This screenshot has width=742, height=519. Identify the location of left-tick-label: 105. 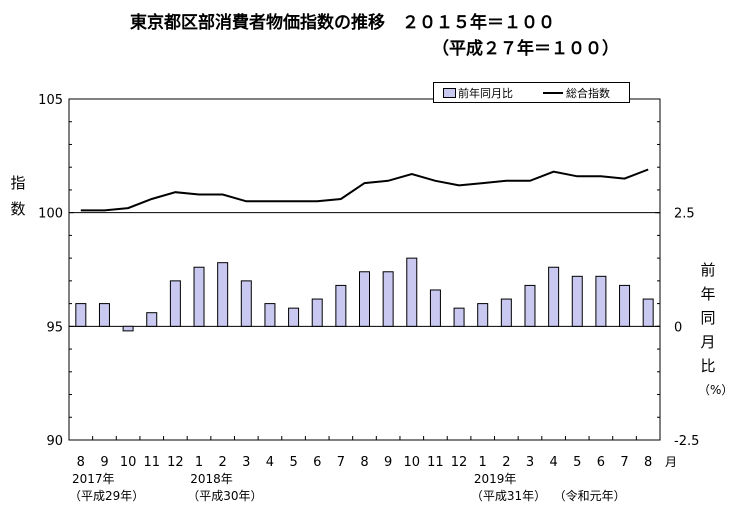
(50, 100).